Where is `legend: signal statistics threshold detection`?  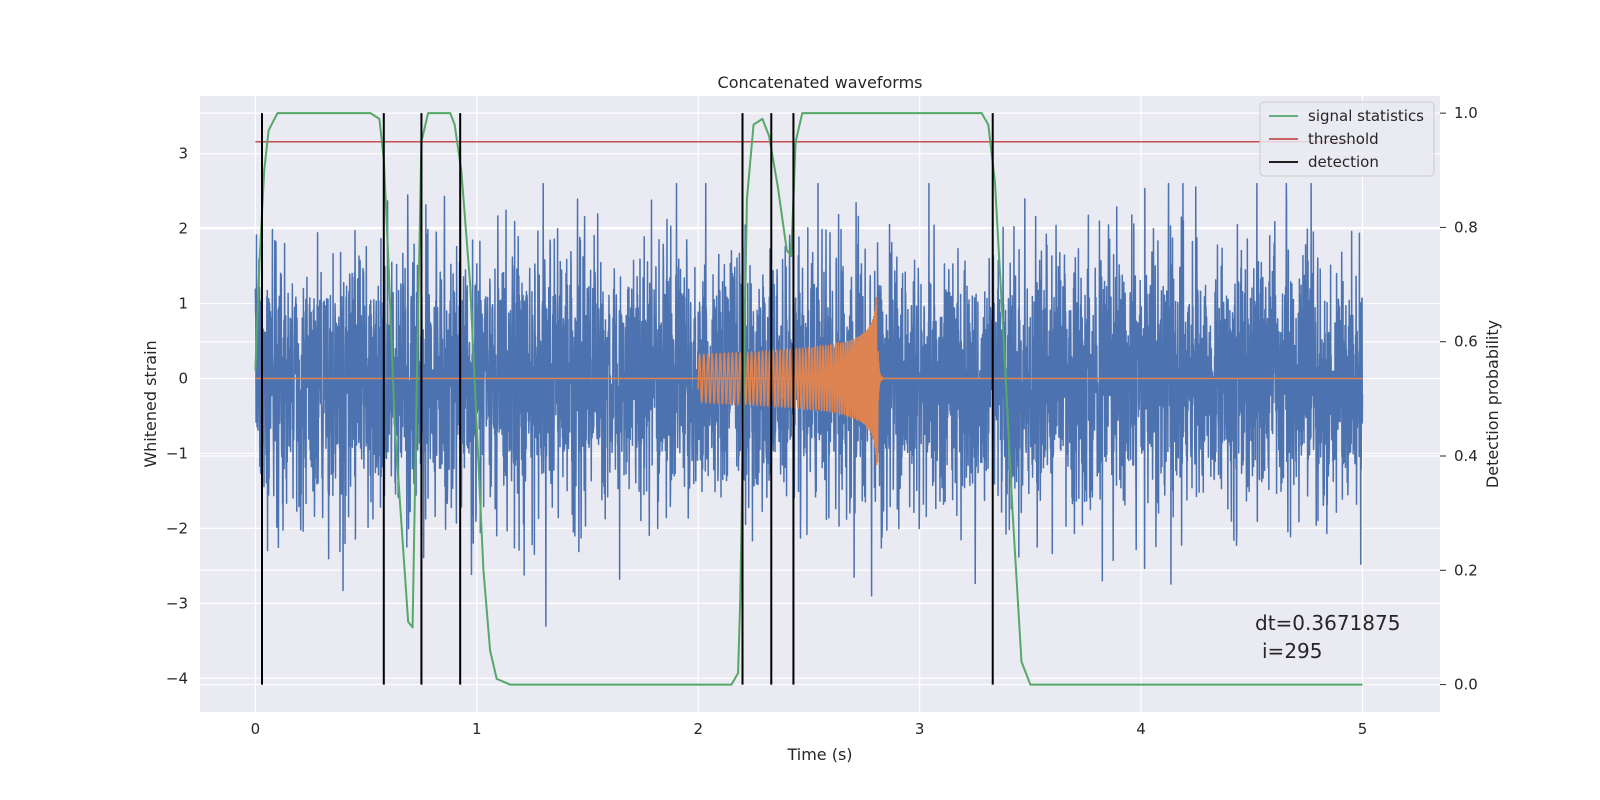 legend: signal statistics threshold detection is located at coordinates (1347, 139).